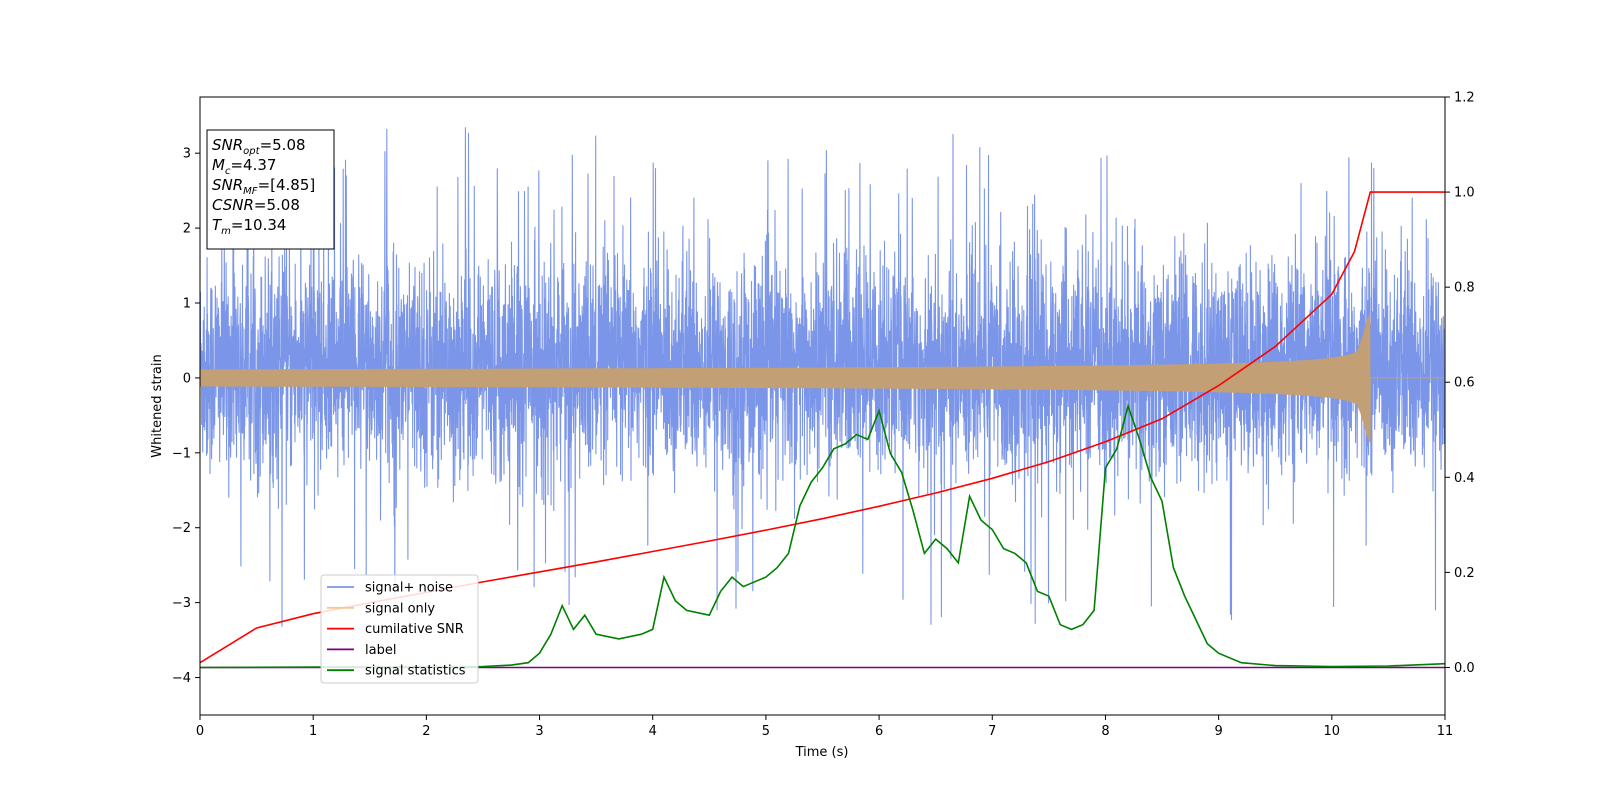 Image resolution: width=1600 pixels, height=800 pixels. What do you see at coordinates (414, 629) in the screenshot?
I see `legend-label: cumilative SNR` at bounding box center [414, 629].